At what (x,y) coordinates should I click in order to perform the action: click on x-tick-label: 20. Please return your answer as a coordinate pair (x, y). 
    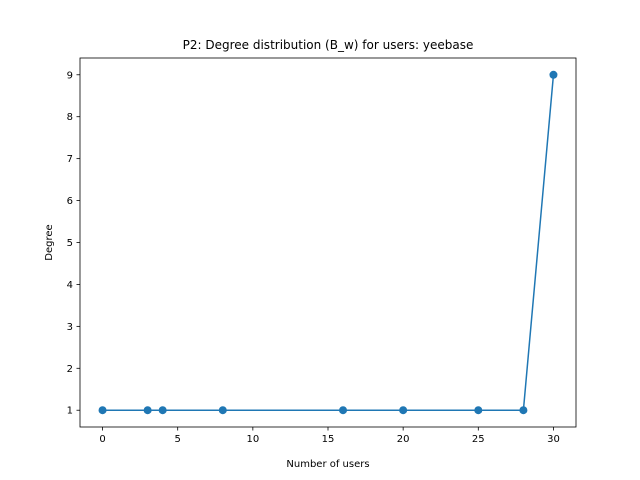
    Looking at the image, I should click on (403, 439).